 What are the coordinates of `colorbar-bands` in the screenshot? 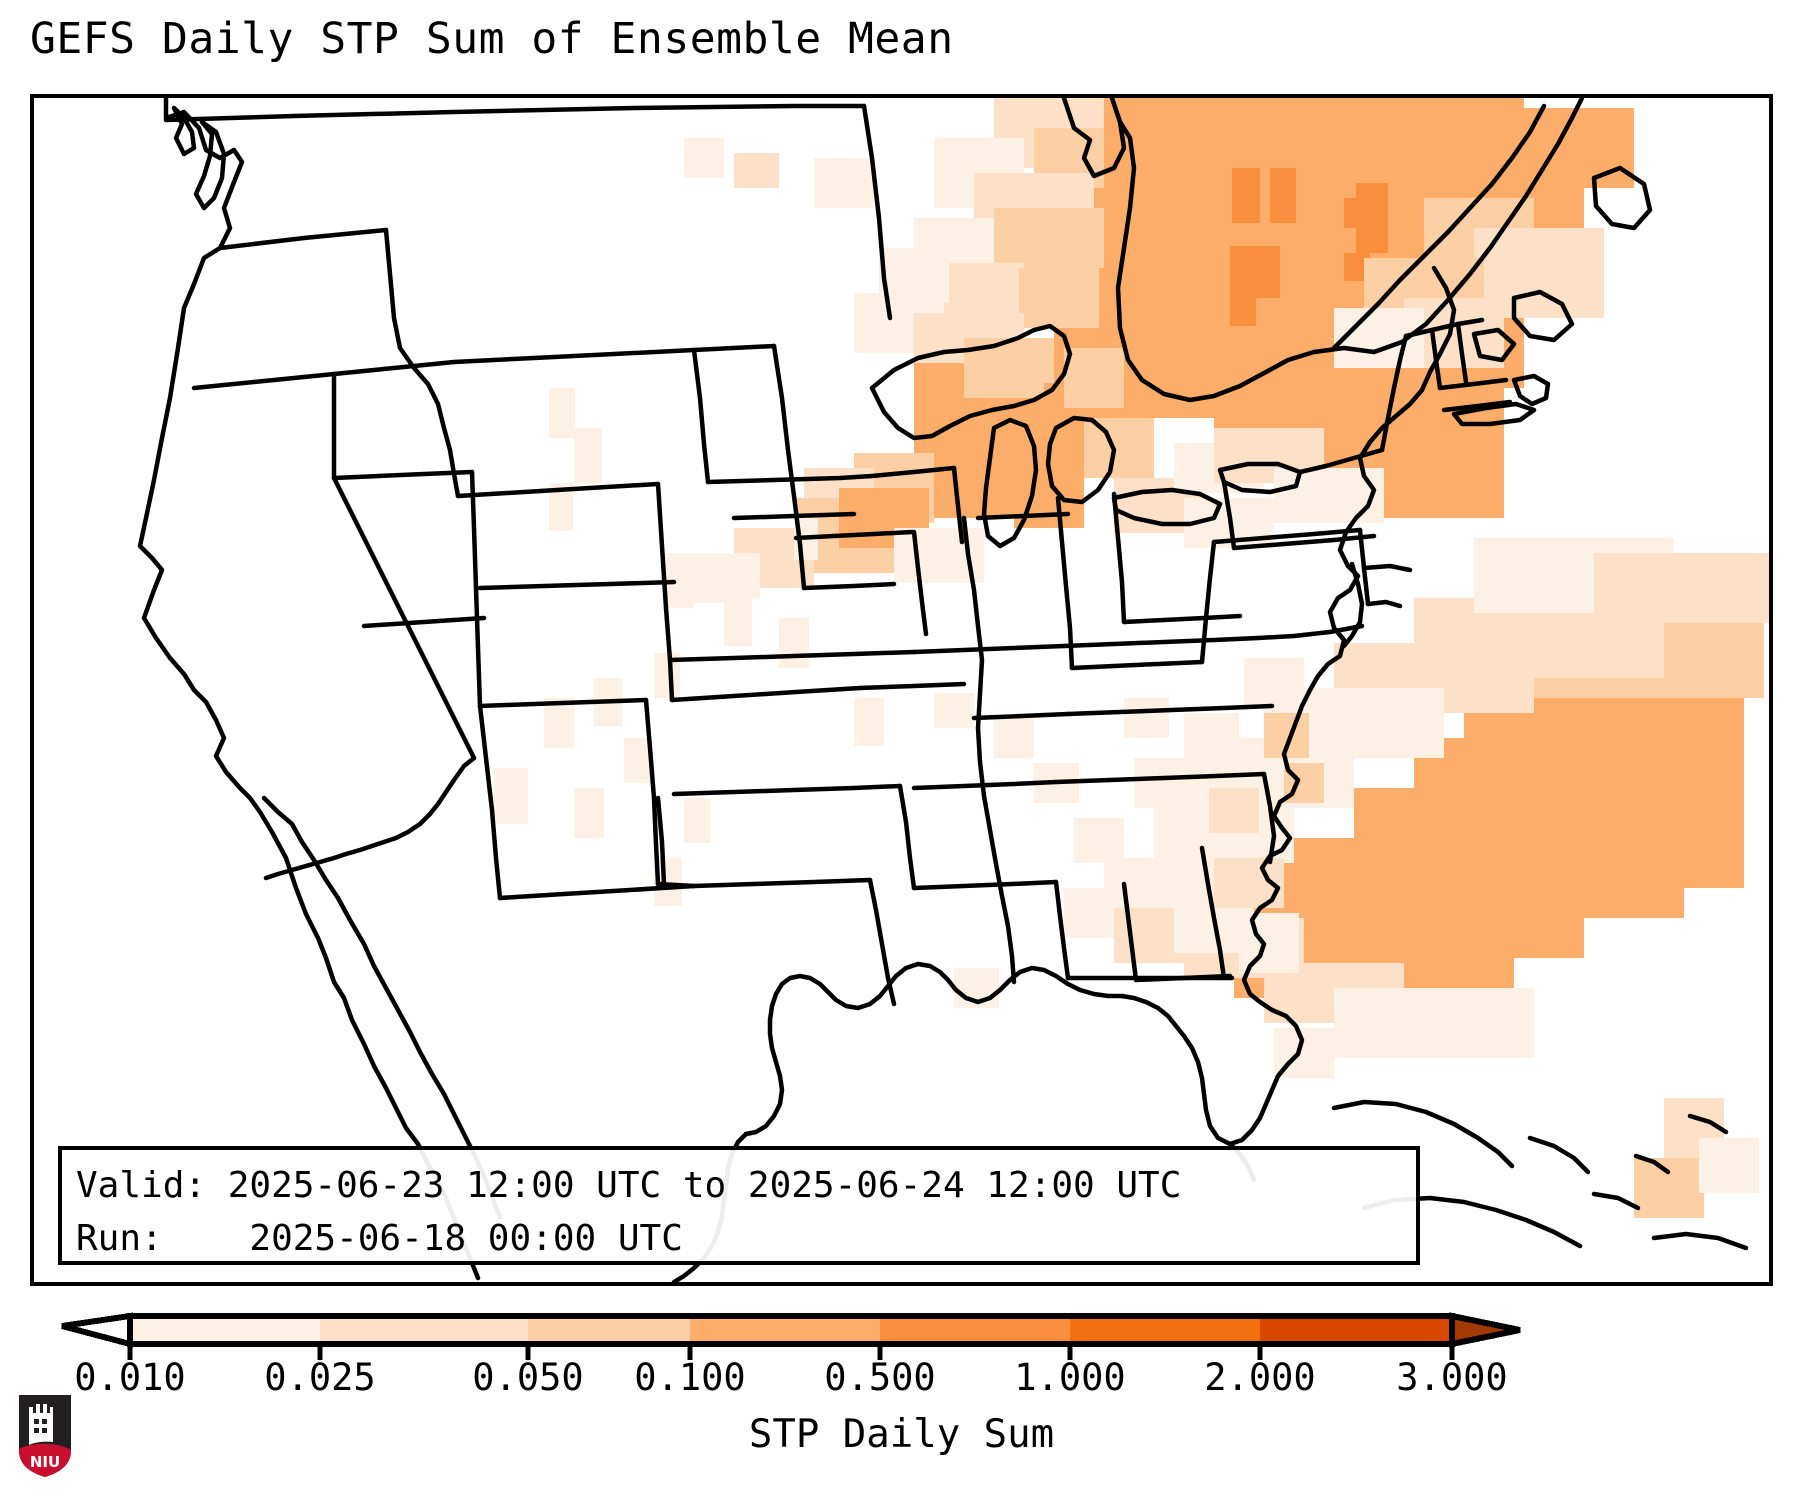 It's located at (791, 1330).